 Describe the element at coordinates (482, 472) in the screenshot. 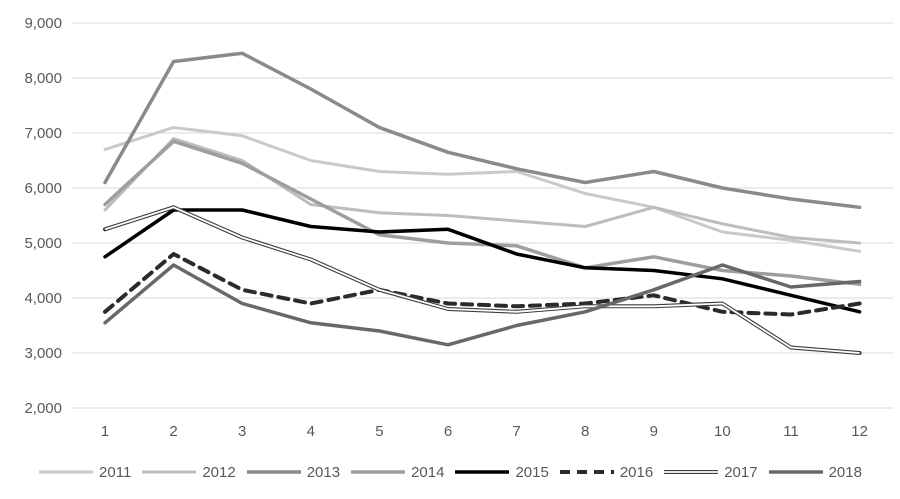

I see `legend-swatch-2015` at that location.